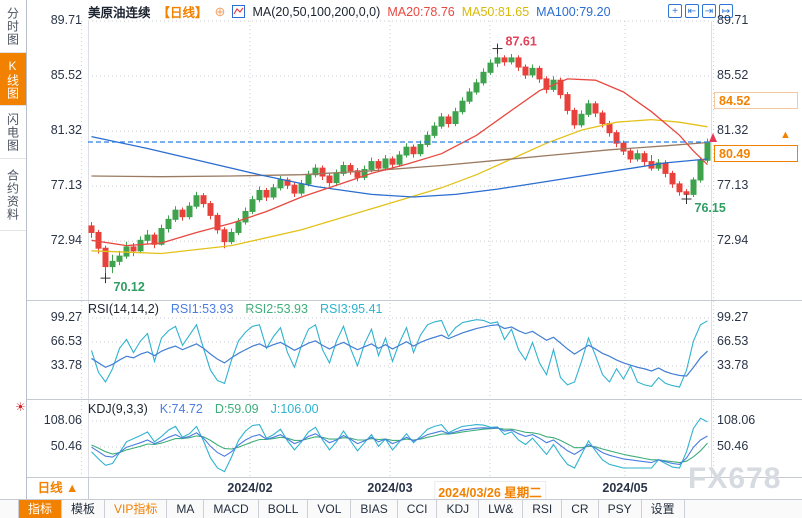 This screenshot has height=518, width=802. I want to click on alert-price-label: 84.52, so click(756, 101).